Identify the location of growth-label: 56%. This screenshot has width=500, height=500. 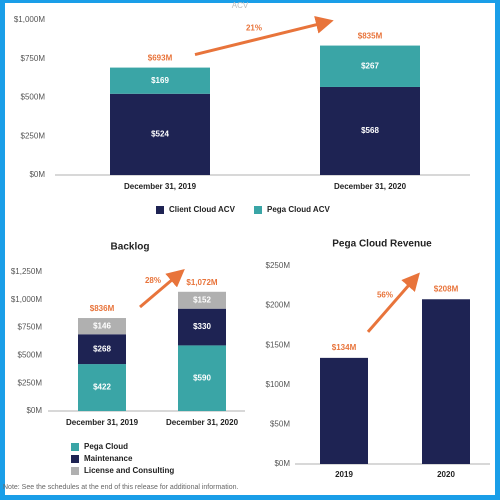
(385, 295).